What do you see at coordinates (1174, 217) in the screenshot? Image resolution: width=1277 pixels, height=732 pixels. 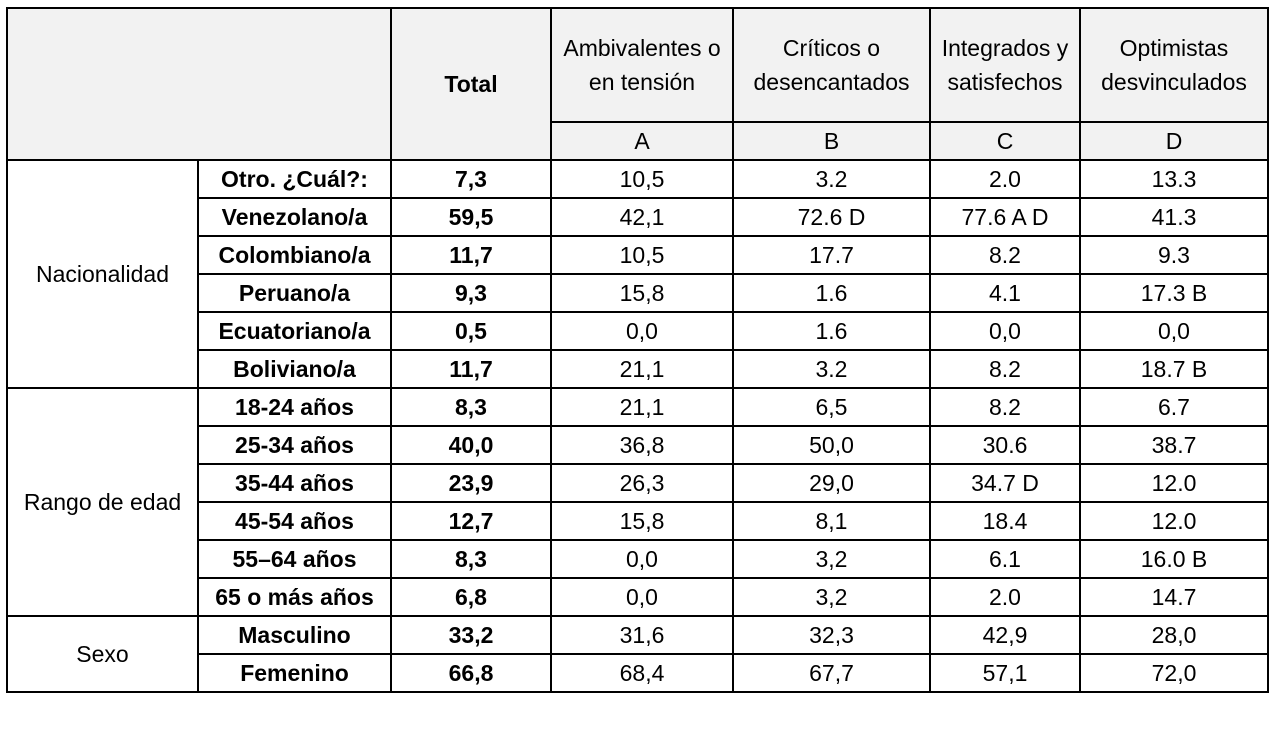 I see `group-d-cell: 41.3` at bounding box center [1174, 217].